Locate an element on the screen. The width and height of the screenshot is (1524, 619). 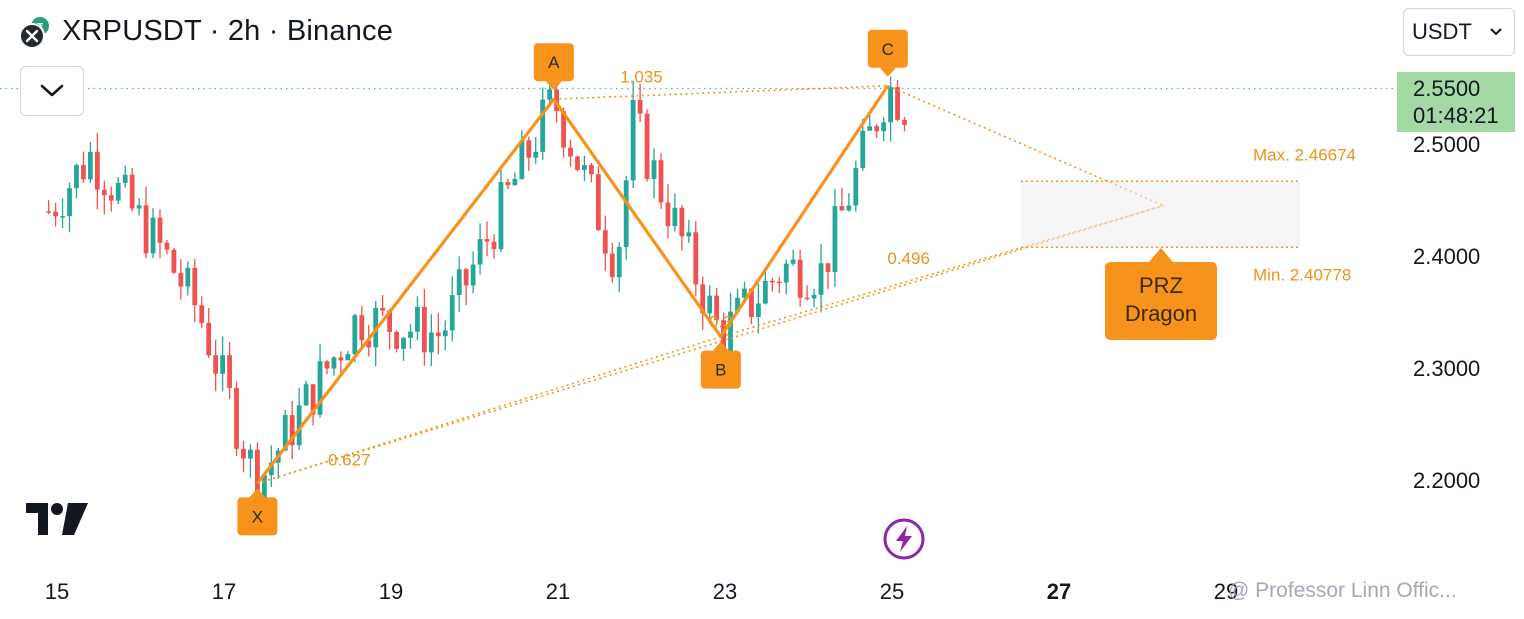
prz-callout is located at coordinates (1161, 294).